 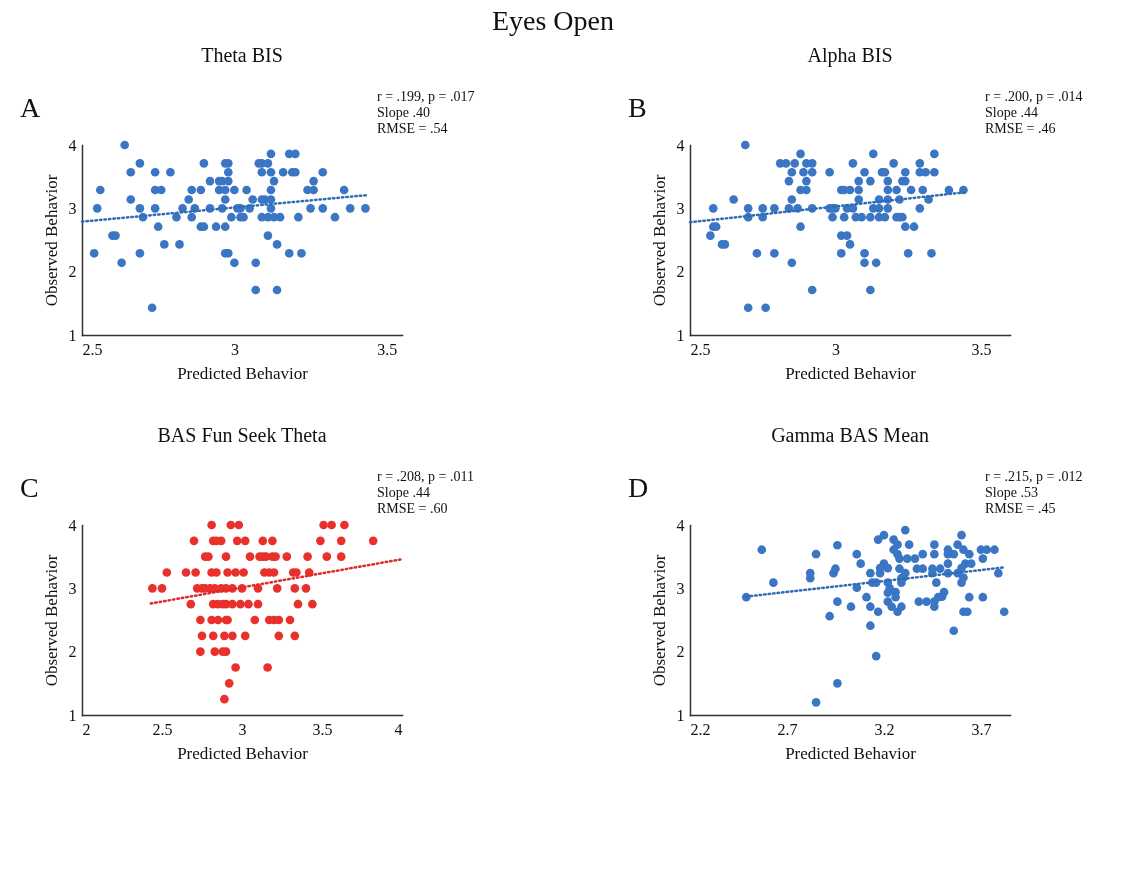 What do you see at coordinates (850, 435) in the screenshot?
I see `chart-title: Gamma BAS Mean` at bounding box center [850, 435].